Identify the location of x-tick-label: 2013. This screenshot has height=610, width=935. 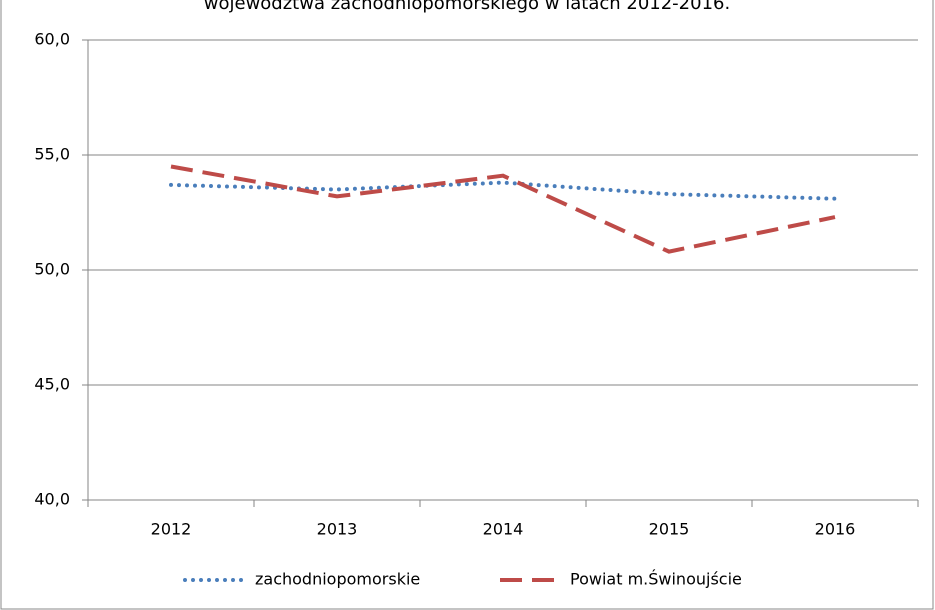
(337, 529).